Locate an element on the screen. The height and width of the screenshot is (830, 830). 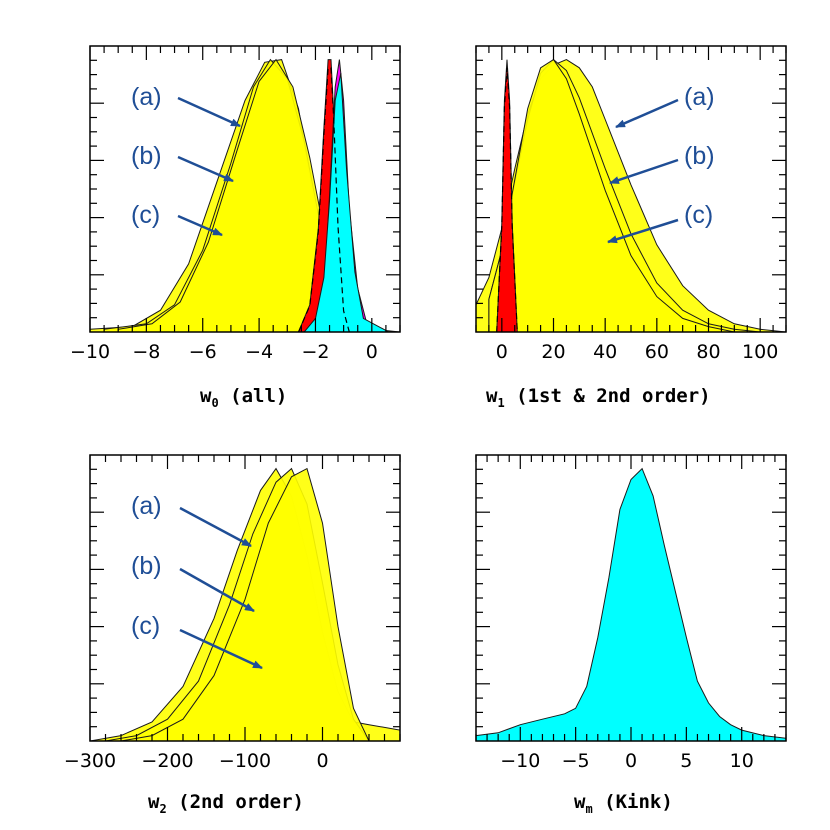
annotation-b-w2: (b) is located at coordinates (146, 566).